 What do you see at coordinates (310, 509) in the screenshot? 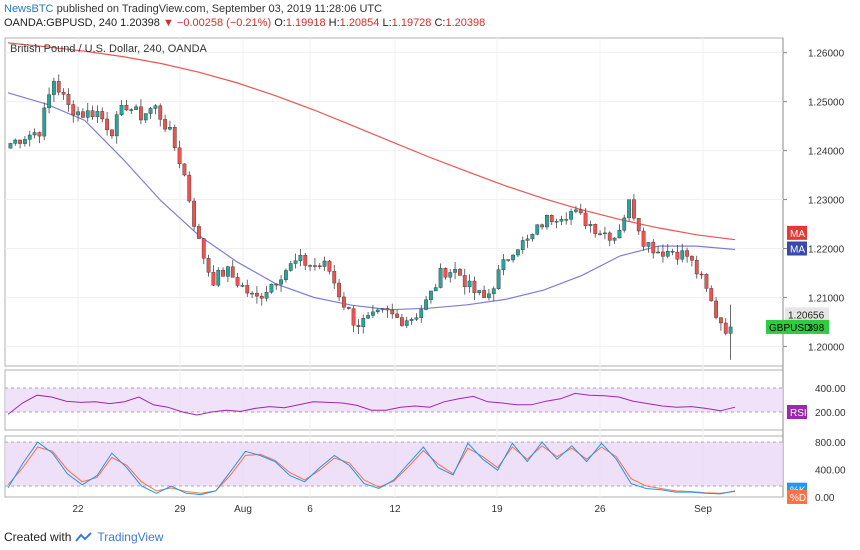
I see `x-tick-label: 6` at bounding box center [310, 509].